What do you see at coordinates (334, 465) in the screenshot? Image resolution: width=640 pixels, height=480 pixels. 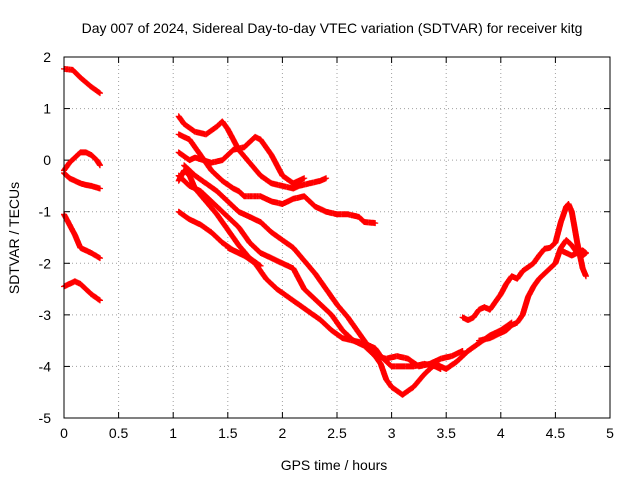 I see `x-axis-label: GPS time / hours` at bounding box center [334, 465].